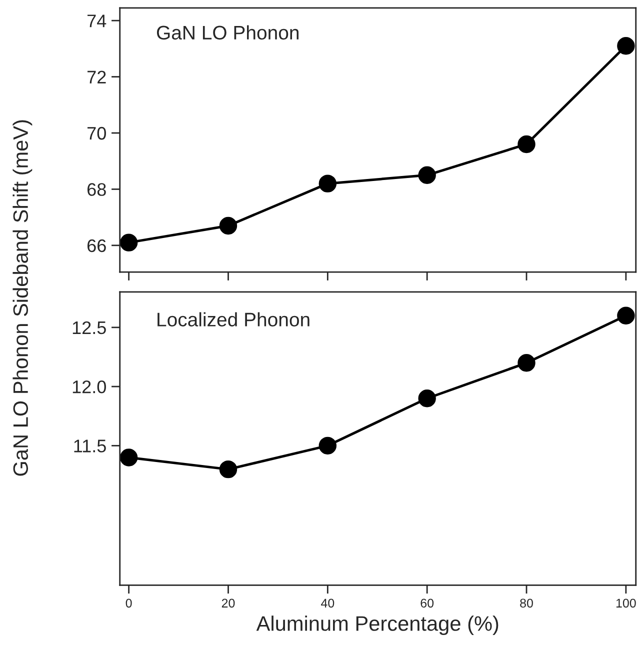  I want to click on y-tick-label: 12.0, so click(89, 387).